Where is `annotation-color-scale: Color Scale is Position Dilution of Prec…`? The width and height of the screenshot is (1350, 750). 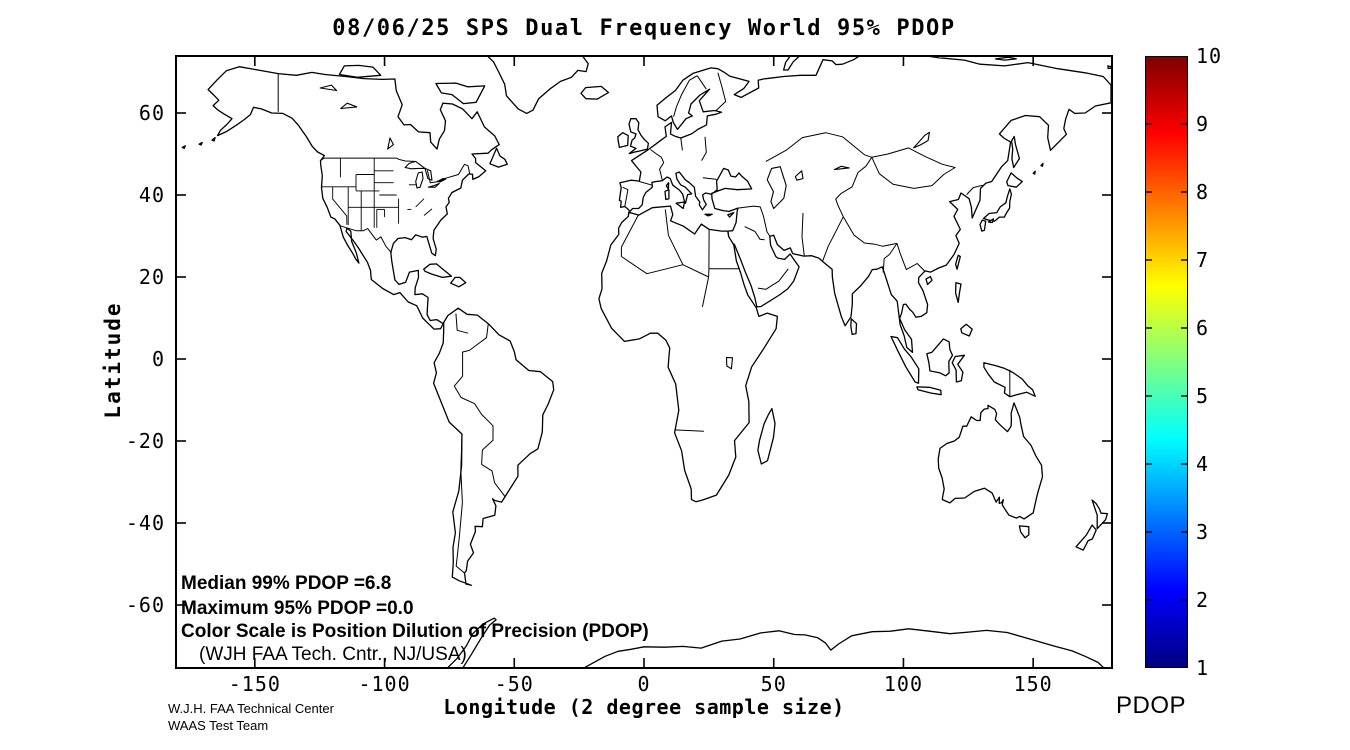 annotation-color-scale: Color Scale is Position Dilution of Prec… is located at coordinates (415, 631).